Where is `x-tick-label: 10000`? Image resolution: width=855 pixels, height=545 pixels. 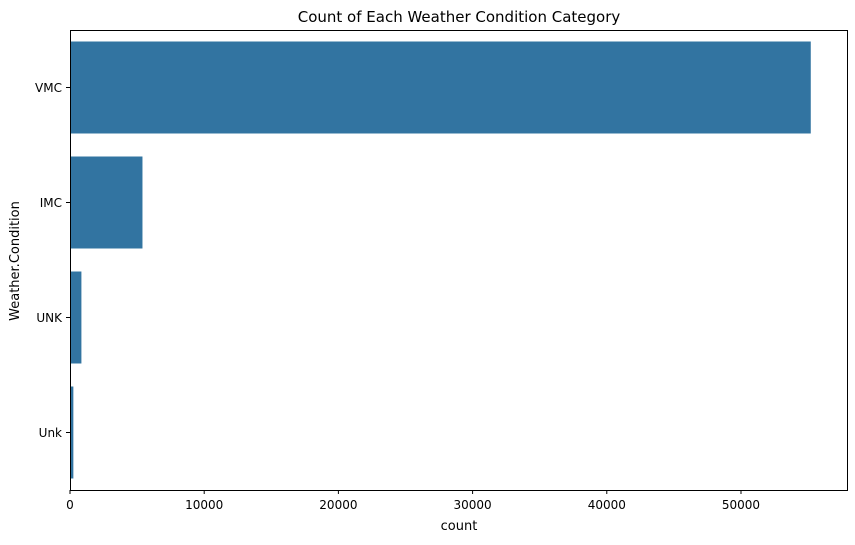 x-tick-label: 10000 is located at coordinates (204, 505).